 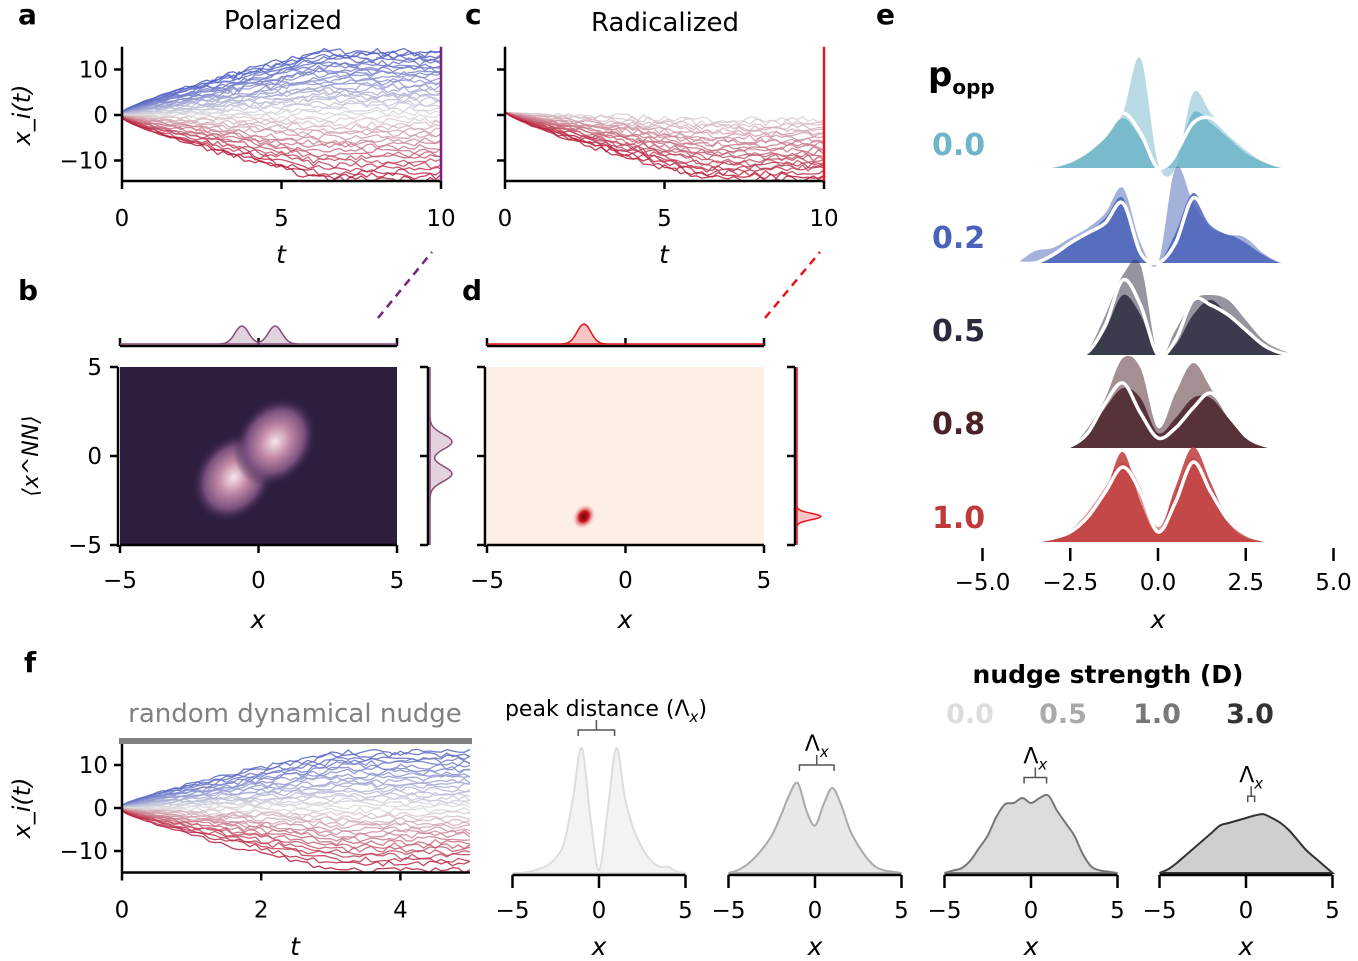 I want to click on x-tick-label: 2.5, so click(x=1245, y=583).